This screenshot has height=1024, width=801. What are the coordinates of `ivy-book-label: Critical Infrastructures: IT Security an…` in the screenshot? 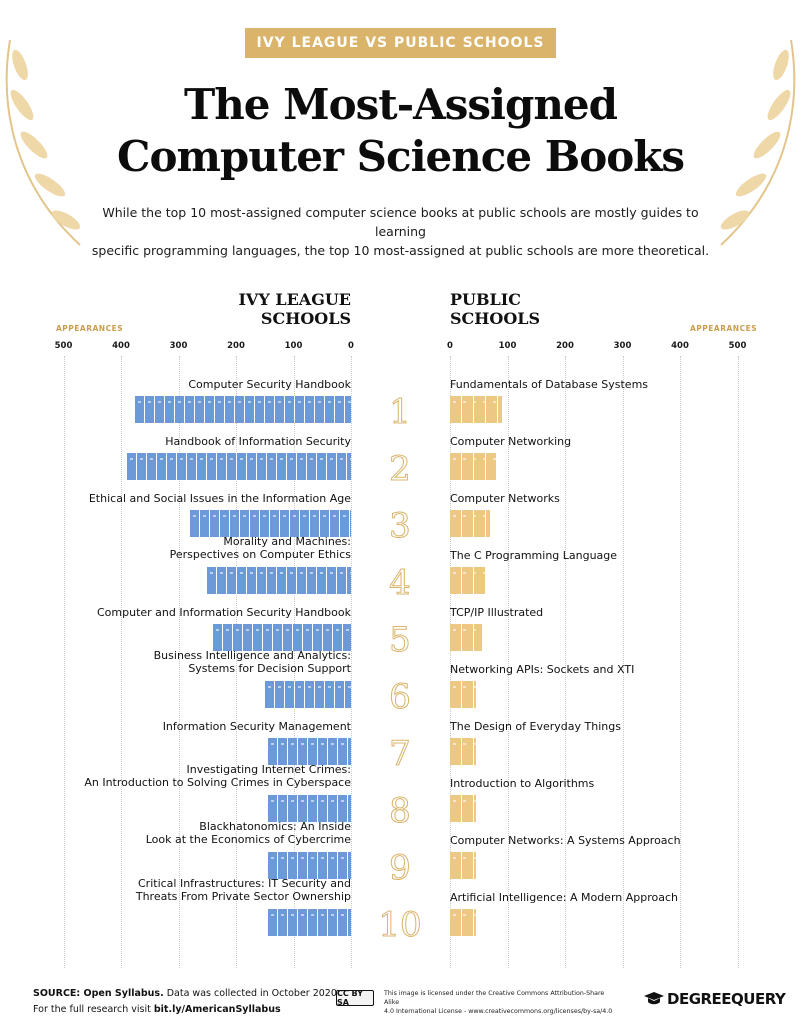 It's located at (195, 890).